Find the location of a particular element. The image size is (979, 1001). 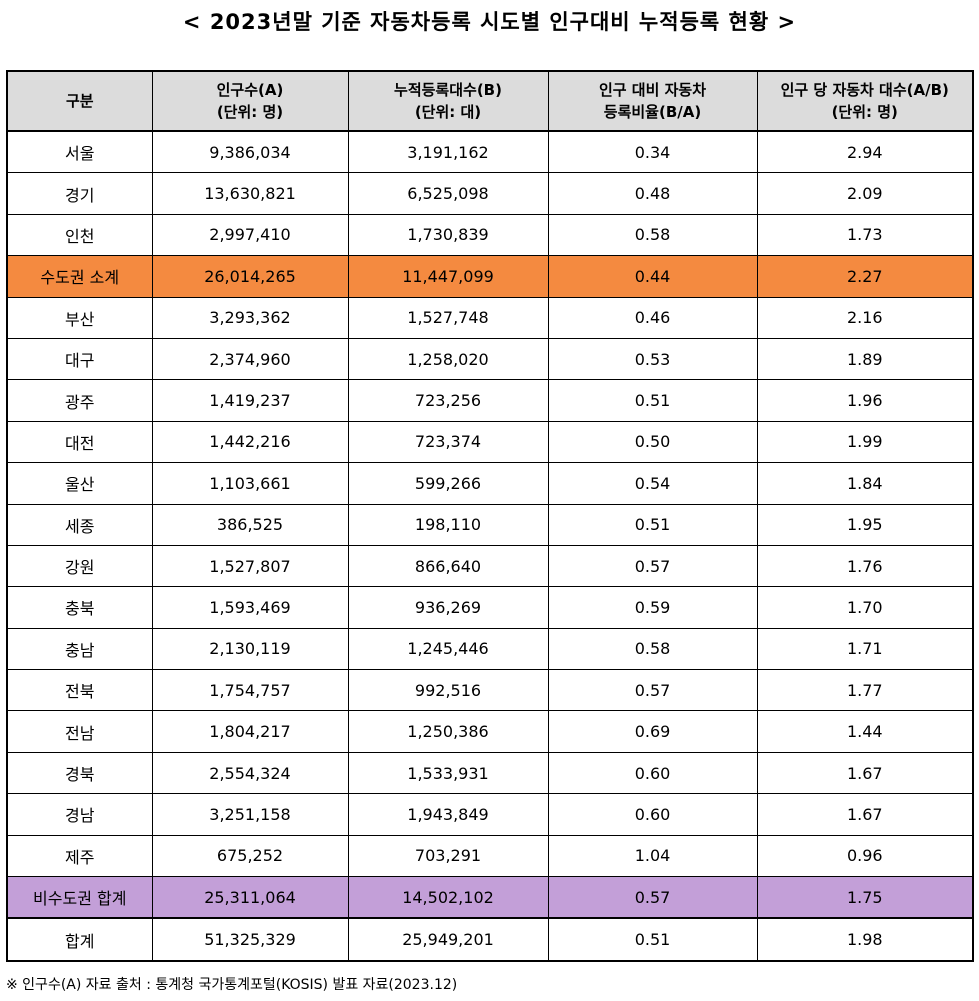

cell-population: 9,386,034 is located at coordinates (250, 152).